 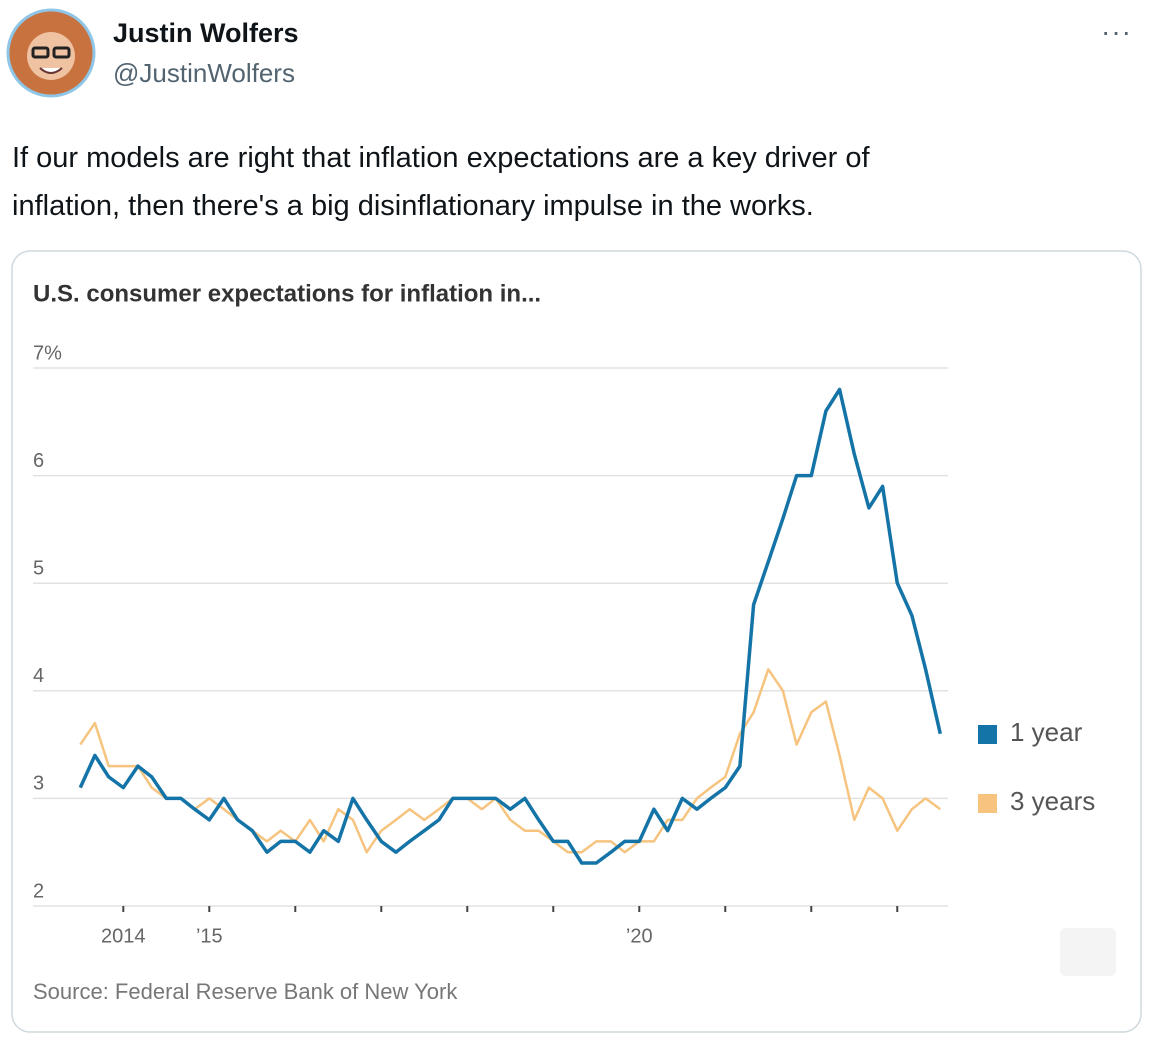 What do you see at coordinates (1052, 801) in the screenshot?
I see `legend-label: 3 years` at bounding box center [1052, 801].